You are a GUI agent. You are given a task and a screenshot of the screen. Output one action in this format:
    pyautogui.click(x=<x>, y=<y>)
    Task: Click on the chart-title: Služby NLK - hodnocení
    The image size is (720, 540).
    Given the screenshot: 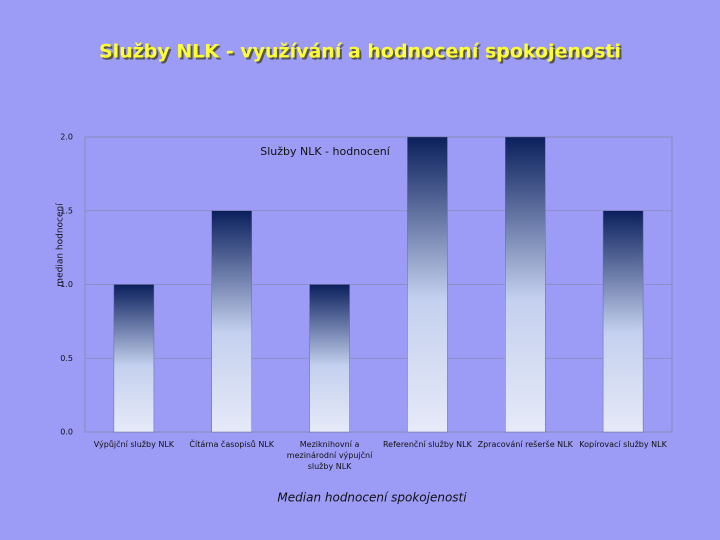 What is the action you would take?
    pyautogui.click(x=325, y=151)
    